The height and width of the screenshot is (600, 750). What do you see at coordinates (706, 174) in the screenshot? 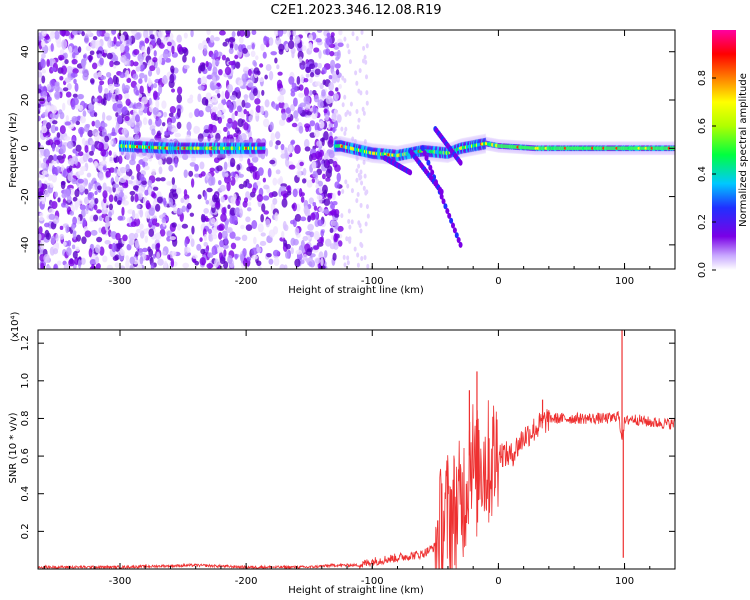
I see `colorbar-ticks: 0.0 0.2 0.4 0.6 0.8` at bounding box center [706, 174].